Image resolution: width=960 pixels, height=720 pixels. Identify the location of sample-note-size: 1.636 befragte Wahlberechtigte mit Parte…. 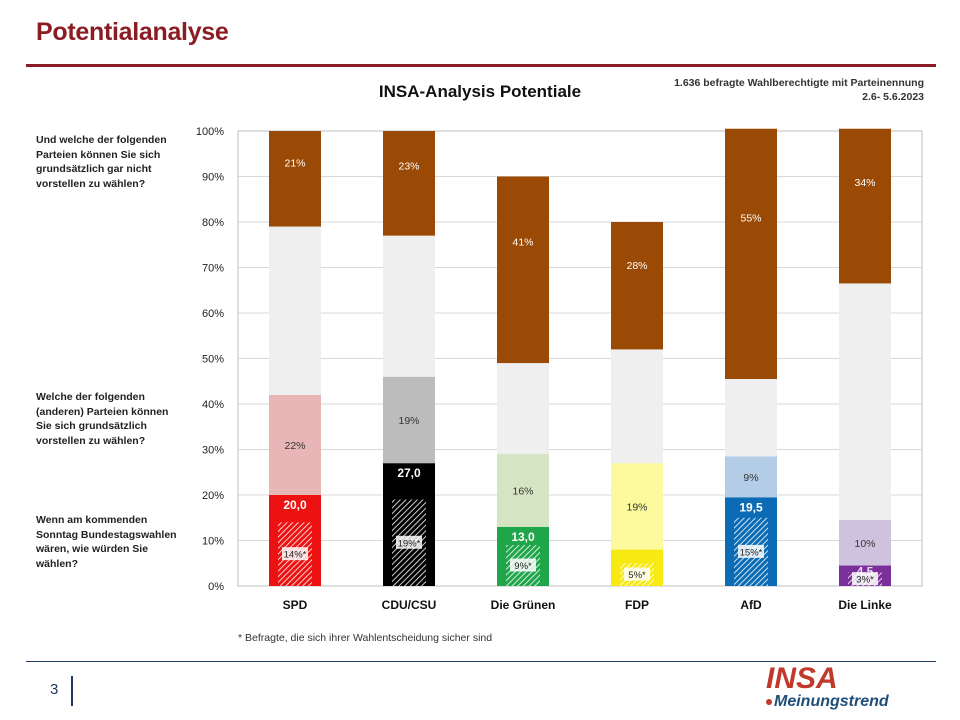
(799, 83).